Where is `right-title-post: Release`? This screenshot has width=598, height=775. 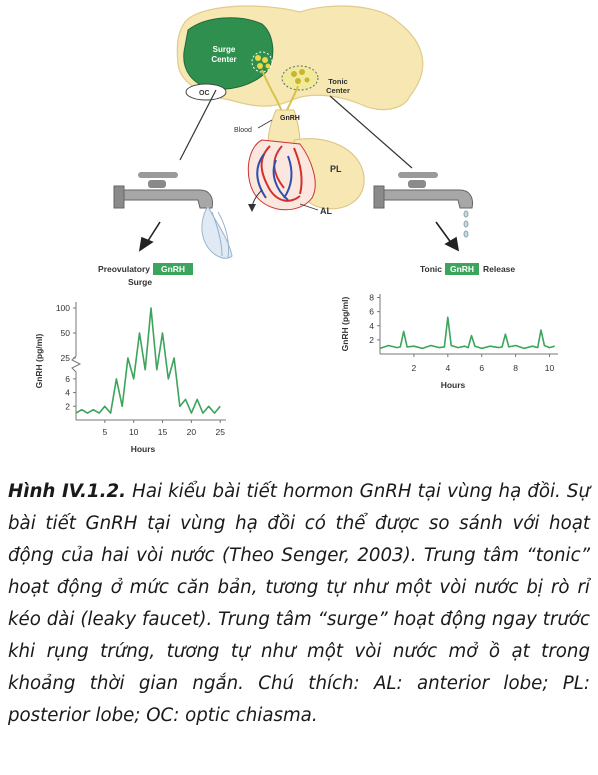
right-title-post: Release is located at coordinates (499, 269).